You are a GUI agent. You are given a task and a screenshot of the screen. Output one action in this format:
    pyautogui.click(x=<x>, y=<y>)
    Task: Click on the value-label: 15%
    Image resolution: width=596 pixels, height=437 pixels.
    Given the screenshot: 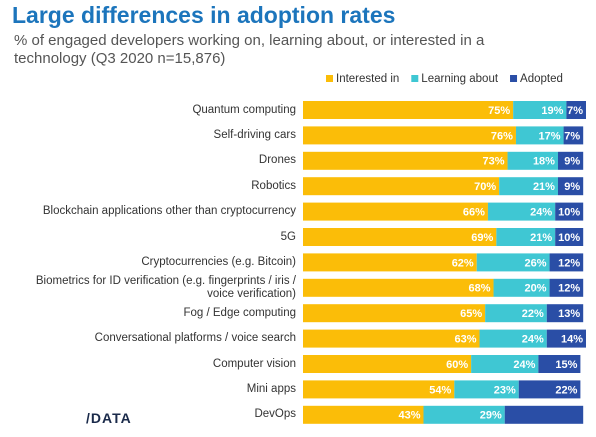 What is the action you would take?
    pyautogui.click(x=566, y=365)
    